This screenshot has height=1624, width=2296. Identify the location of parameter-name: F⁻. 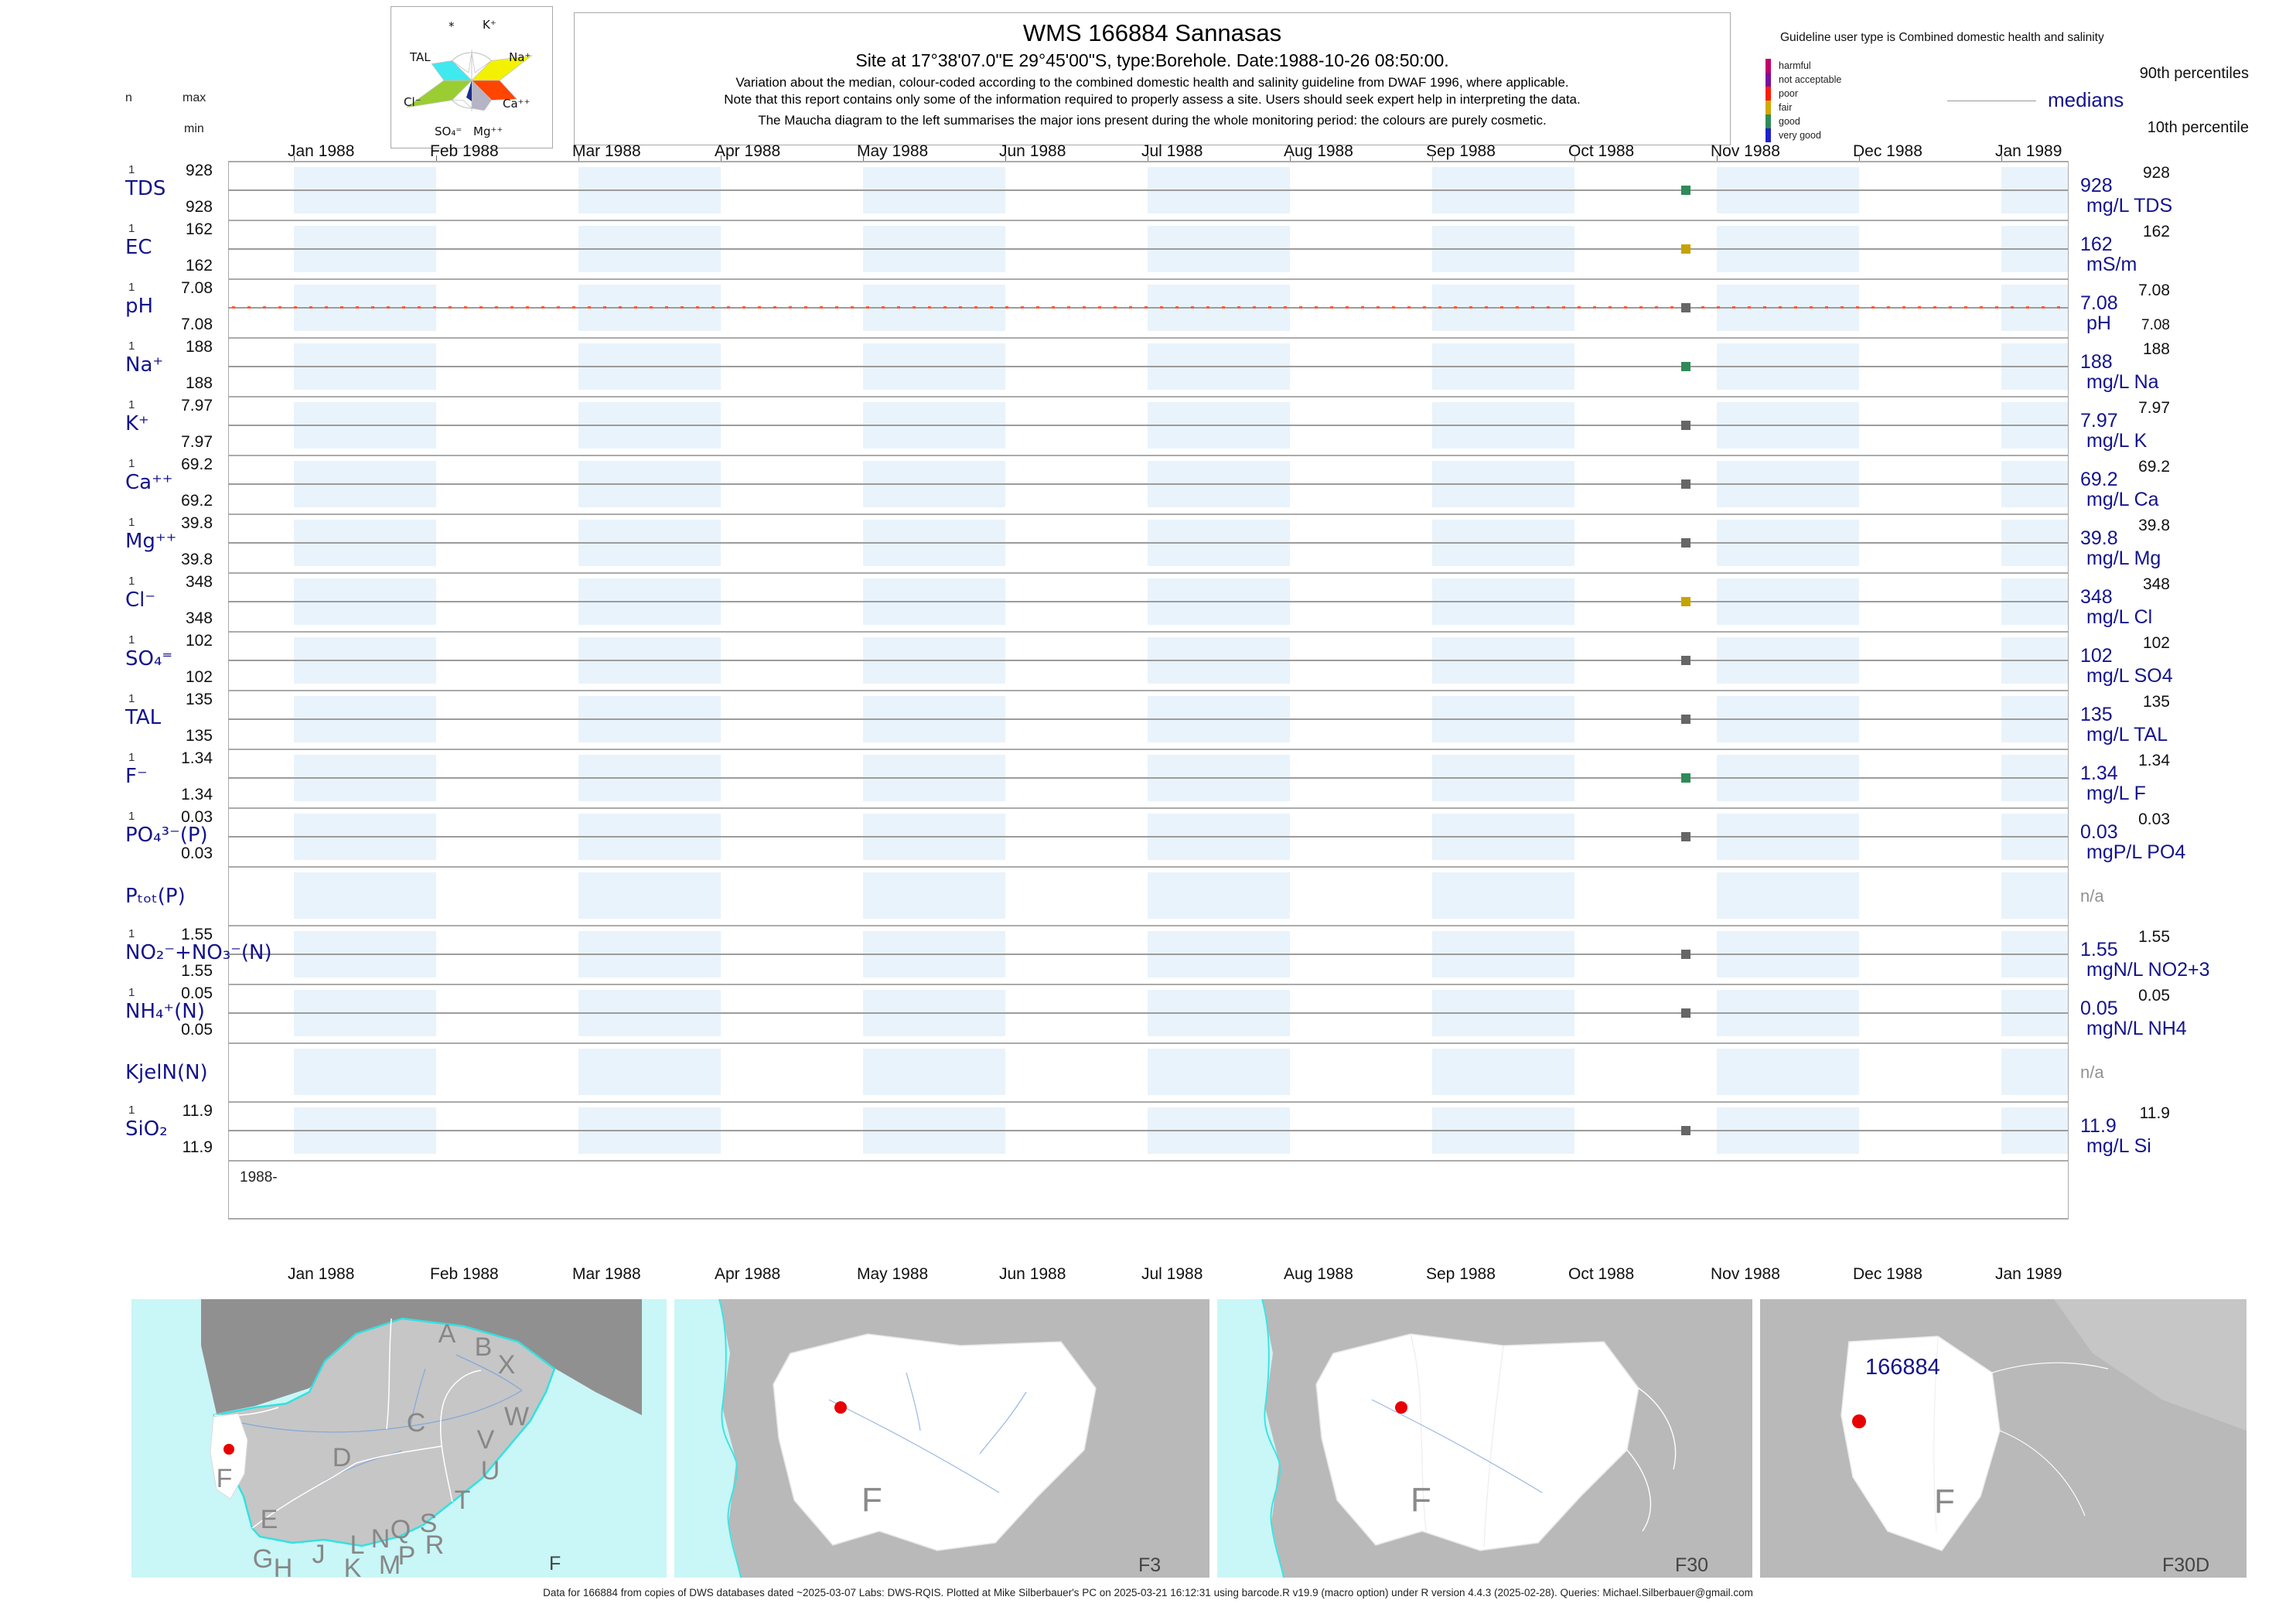
(136, 776).